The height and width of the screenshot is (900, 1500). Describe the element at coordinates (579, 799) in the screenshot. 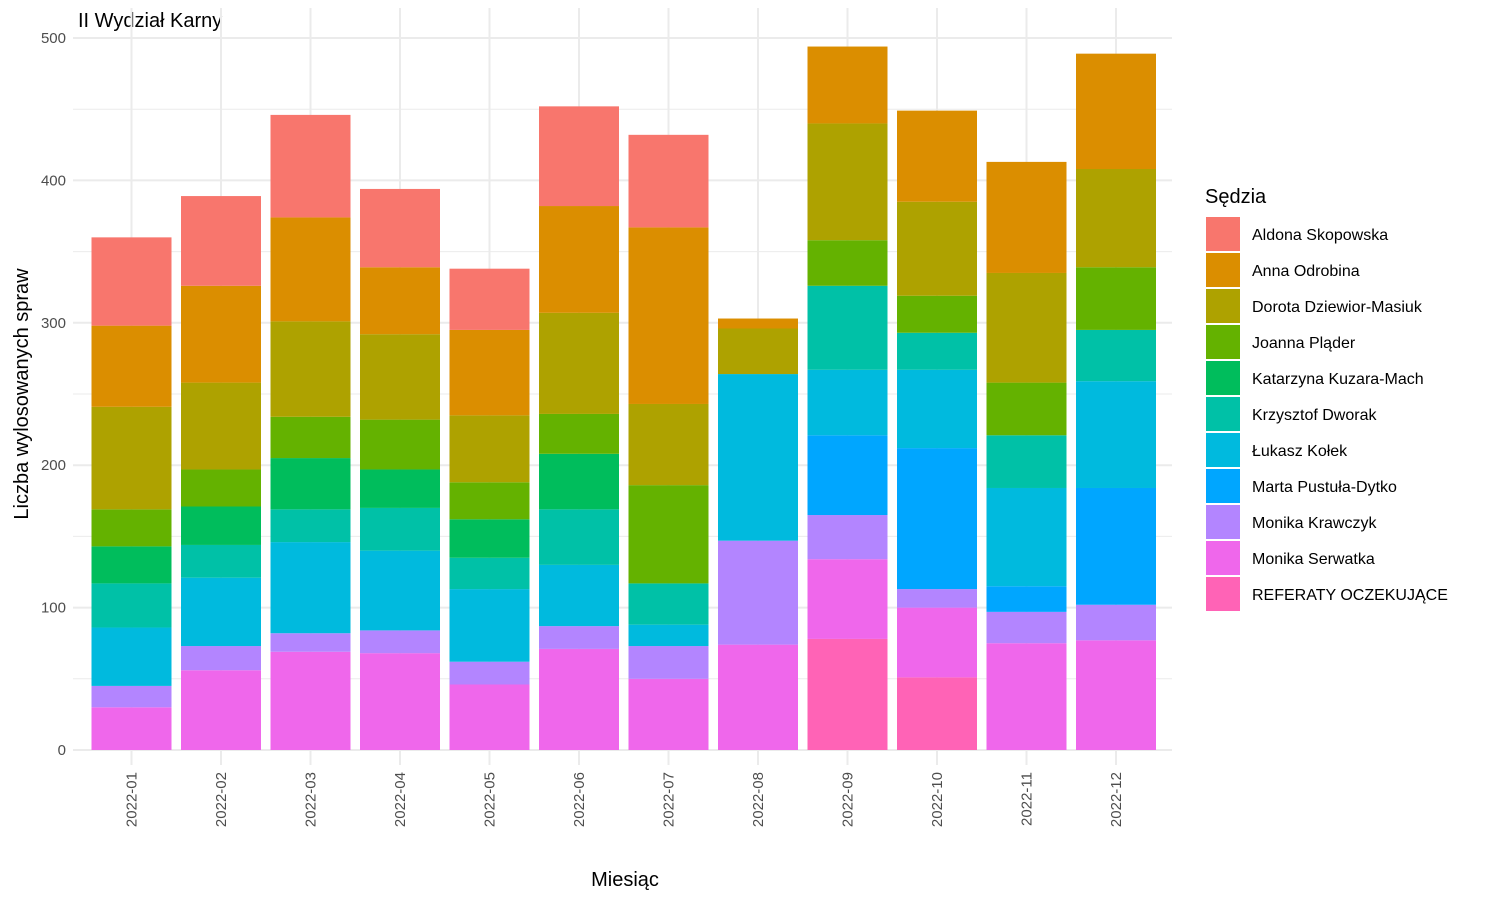

I see `x-tick-label: 2022-06` at that location.